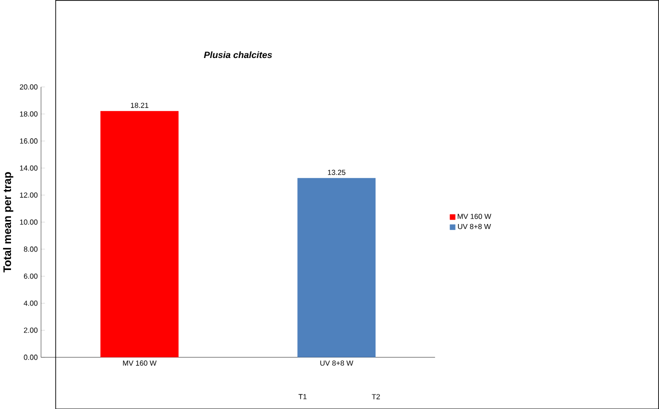  Describe the element at coordinates (8, 222) in the screenshot. I see `y-axis-title: Total mean per trap` at that location.